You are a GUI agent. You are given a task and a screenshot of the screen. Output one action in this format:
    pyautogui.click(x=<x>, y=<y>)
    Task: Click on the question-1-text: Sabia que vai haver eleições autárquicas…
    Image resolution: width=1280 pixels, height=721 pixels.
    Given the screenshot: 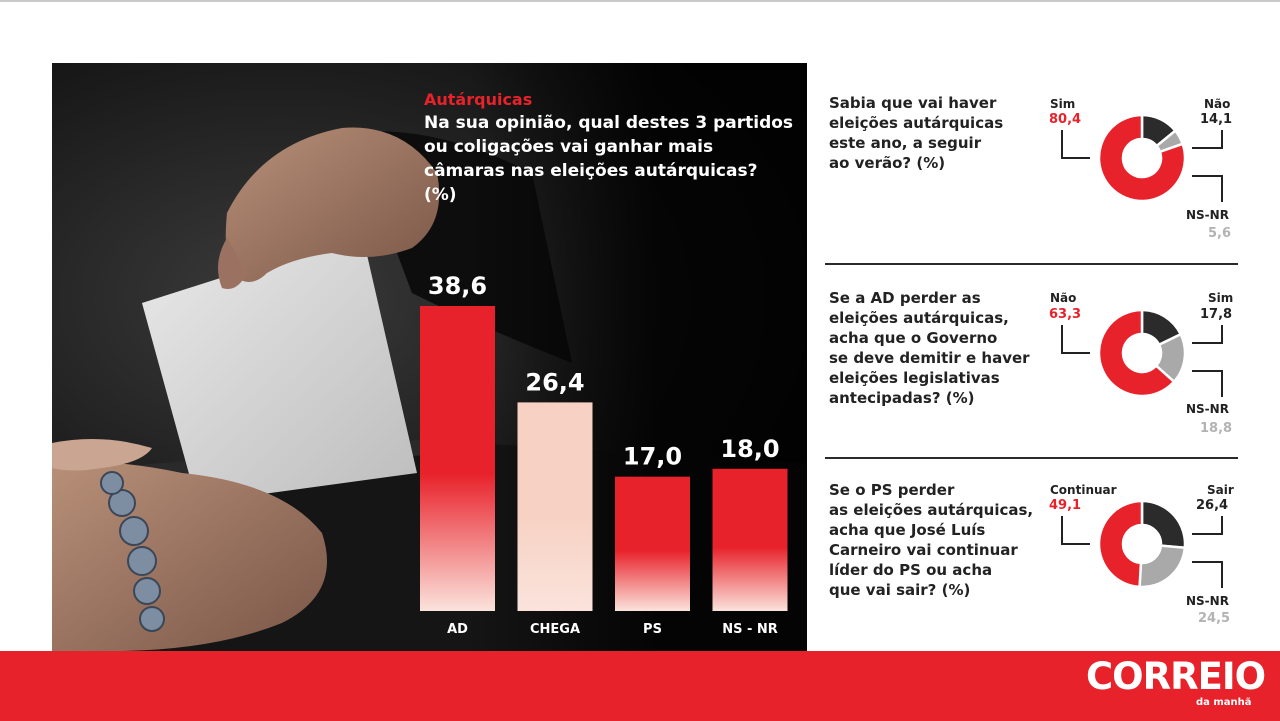 What is the action you would take?
    pyautogui.click(x=934, y=133)
    